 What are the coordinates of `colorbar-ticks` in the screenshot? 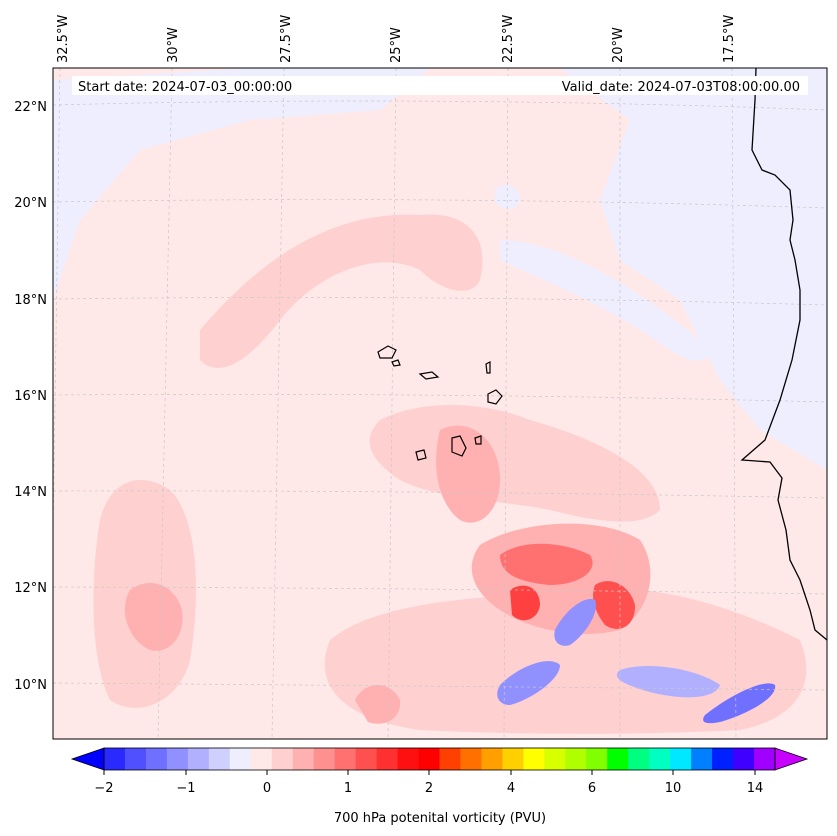 It's located at (429, 772).